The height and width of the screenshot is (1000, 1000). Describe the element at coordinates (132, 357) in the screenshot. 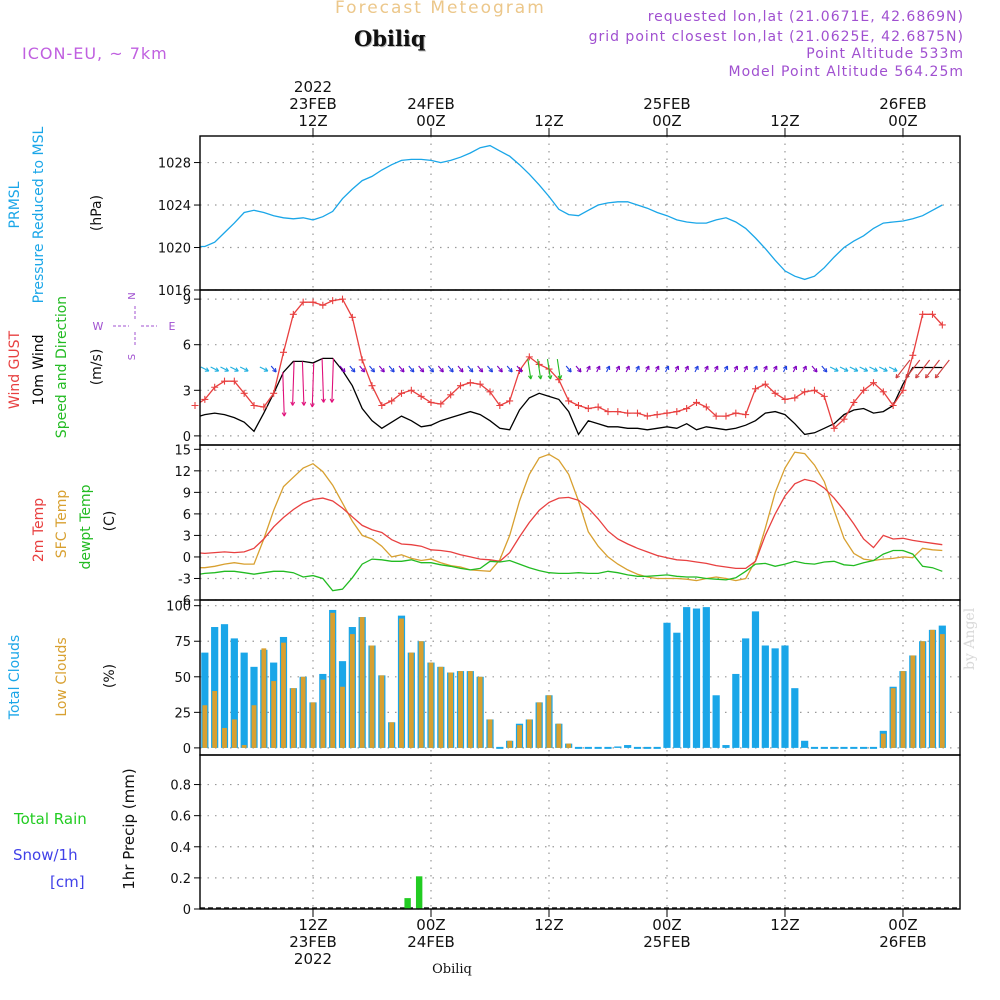

I see `compass-south: S` at that location.